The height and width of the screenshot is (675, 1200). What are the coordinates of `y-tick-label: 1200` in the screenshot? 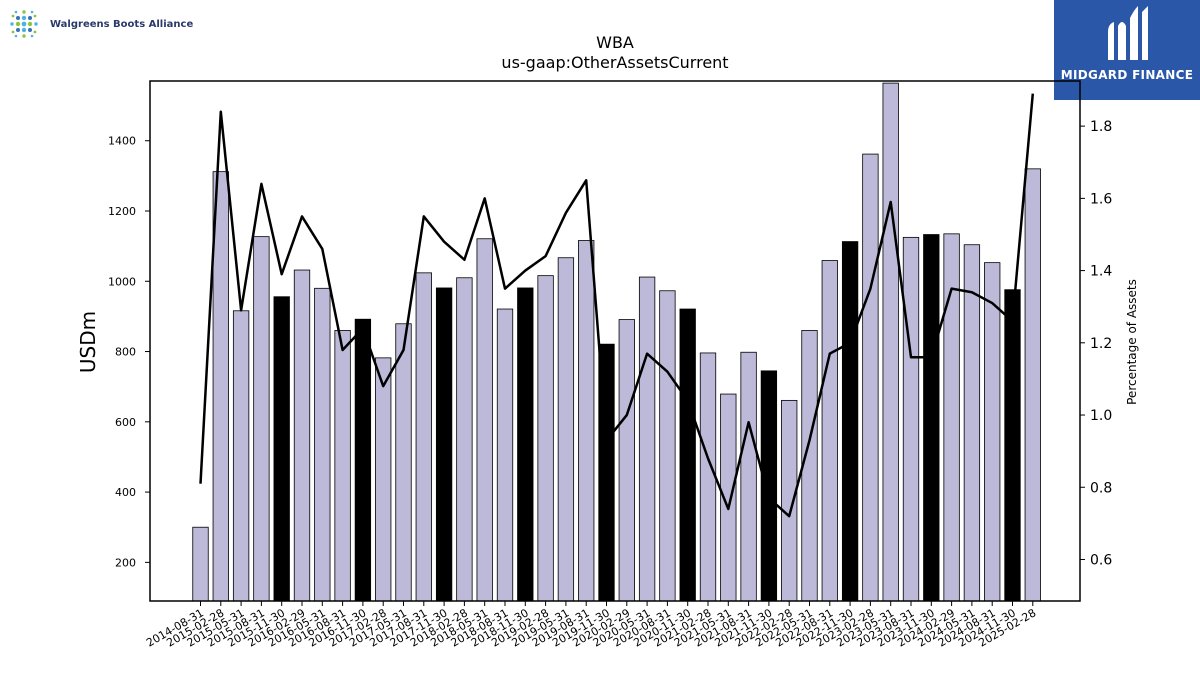 It's located at (122, 211).